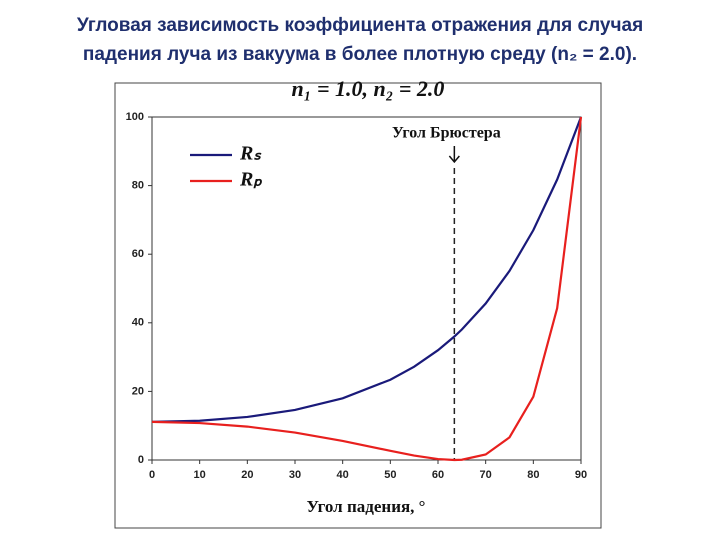 The image size is (720, 545). What do you see at coordinates (247, 475) in the screenshot?
I see `x-tick-label: 20` at bounding box center [247, 475].